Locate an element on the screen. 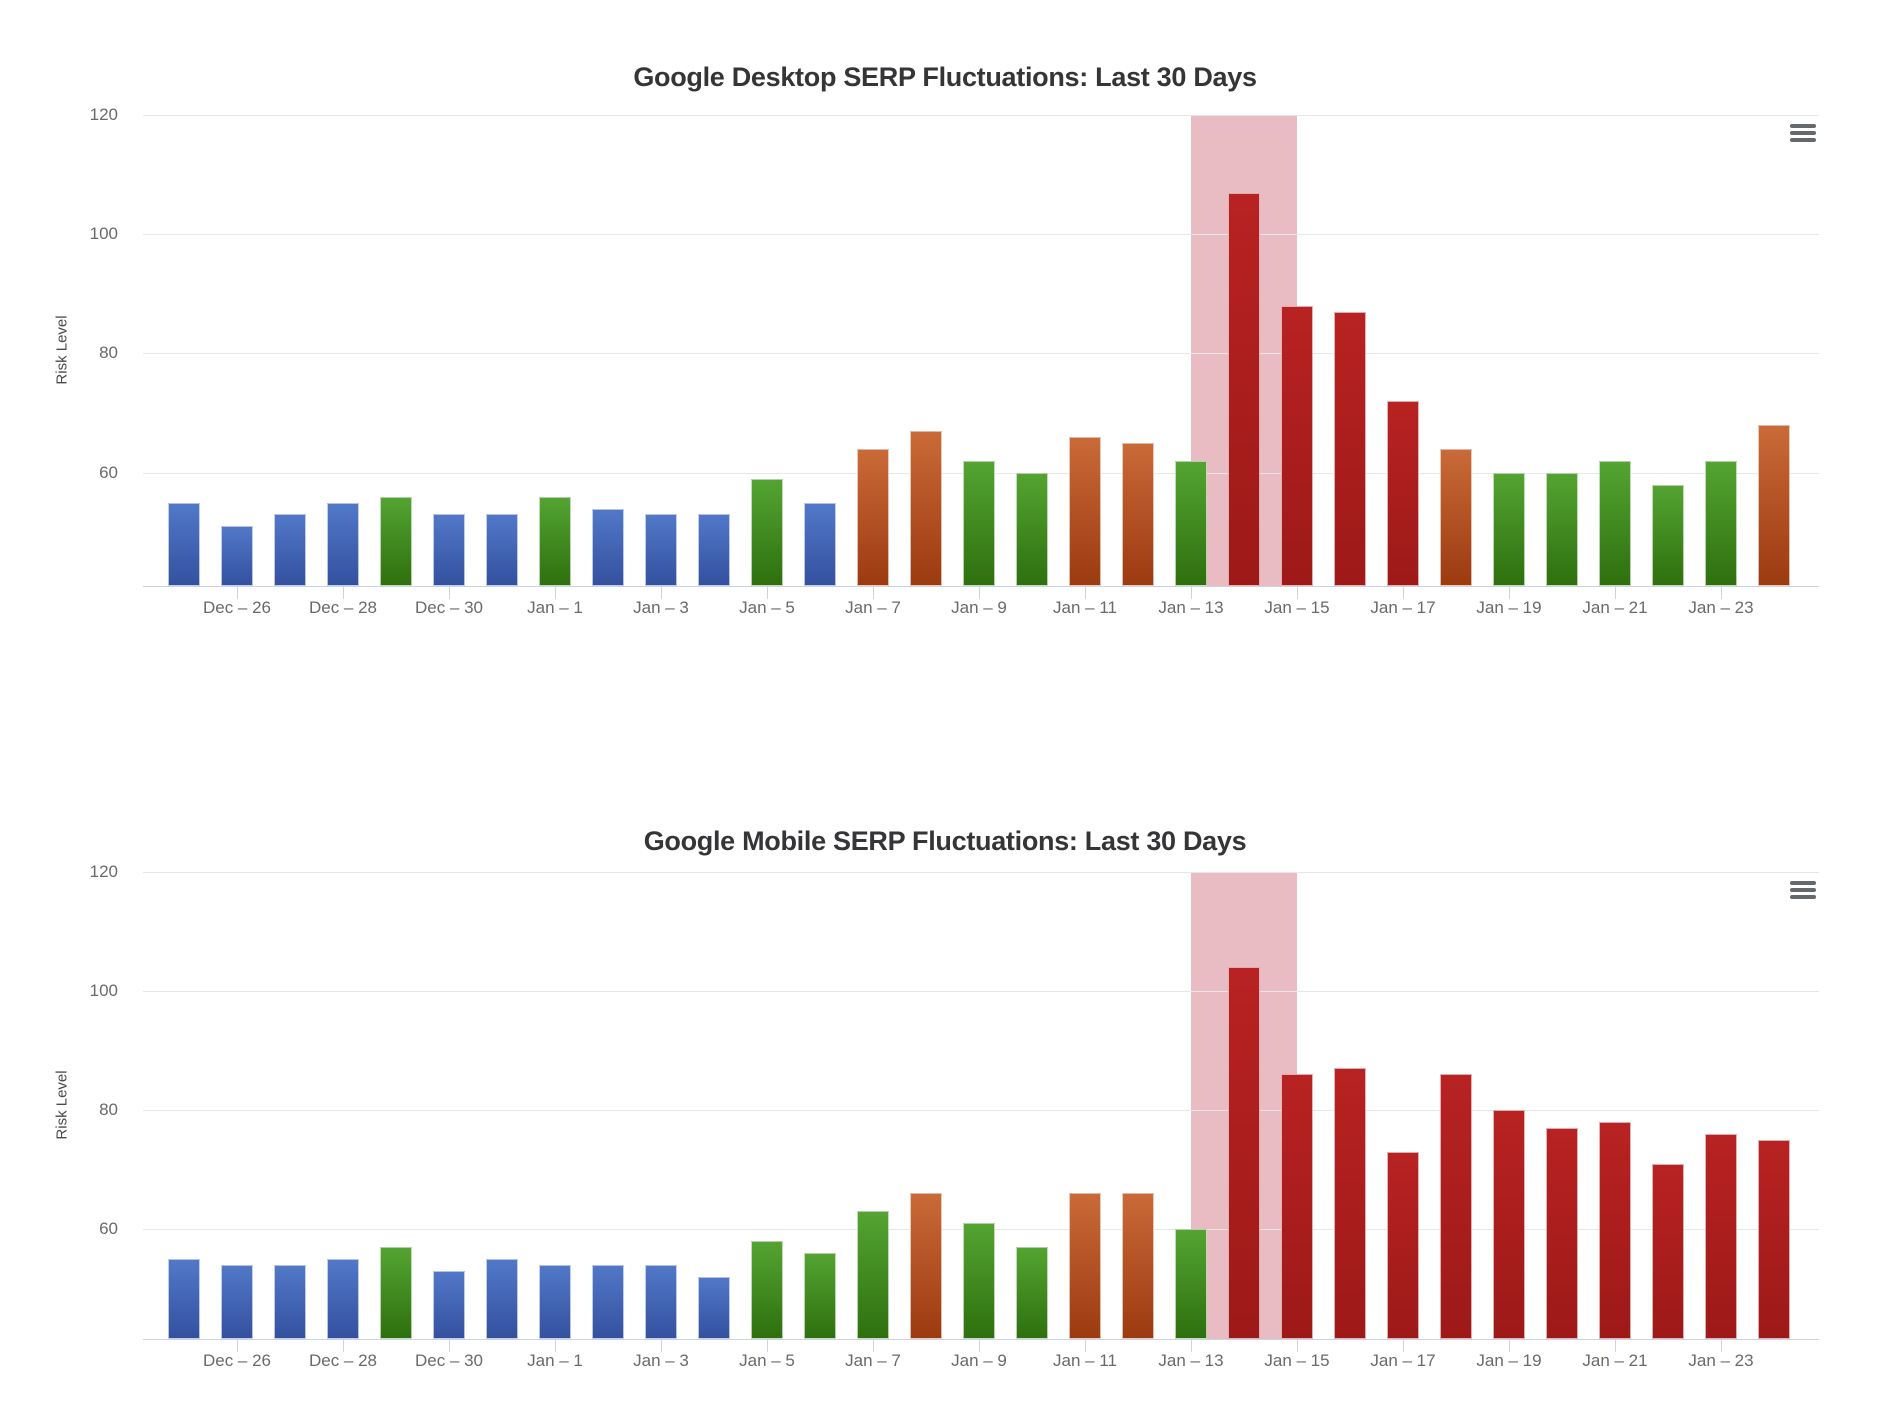 This screenshot has height=1401, width=1890. x-tick-label: Jan – 3 is located at coordinates (661, 607).